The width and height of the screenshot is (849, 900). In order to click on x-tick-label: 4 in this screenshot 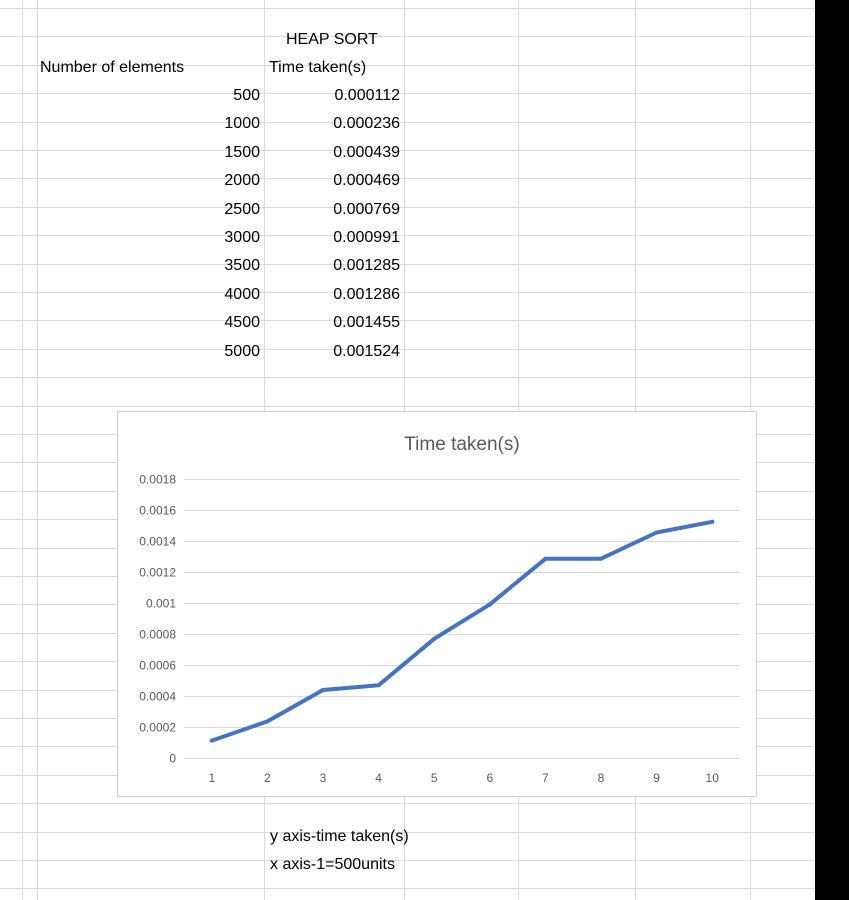, I will do `click(378, 778)`.